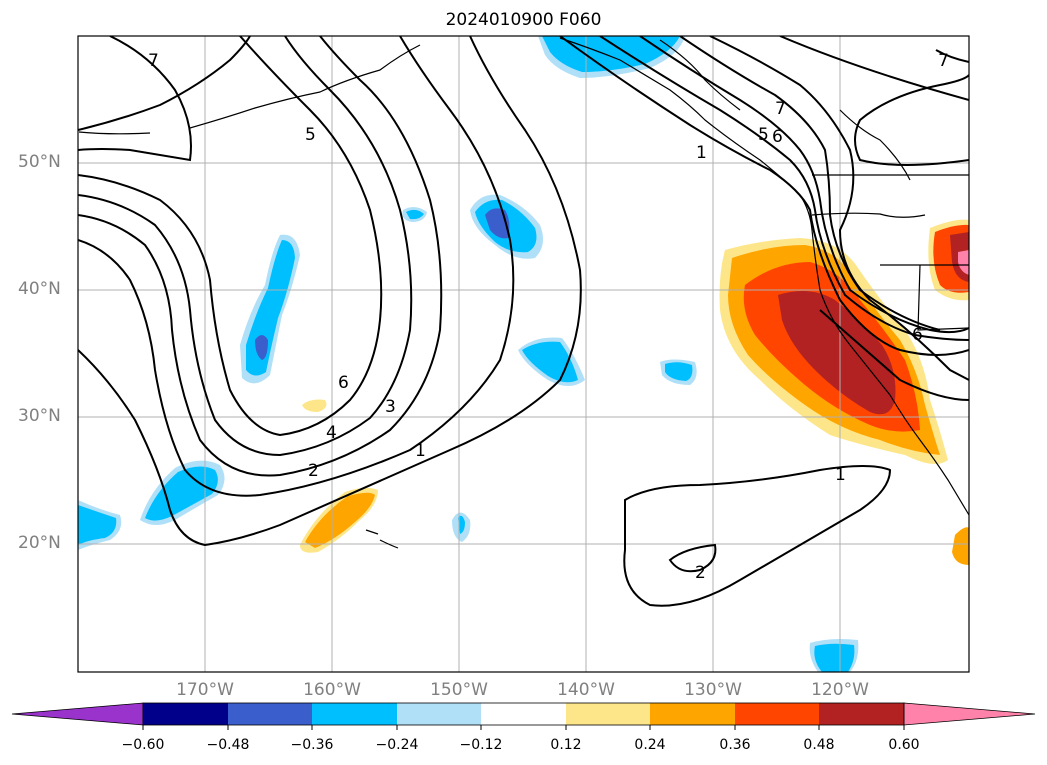  I want to click on contour-label: 4, so click(331, 433).